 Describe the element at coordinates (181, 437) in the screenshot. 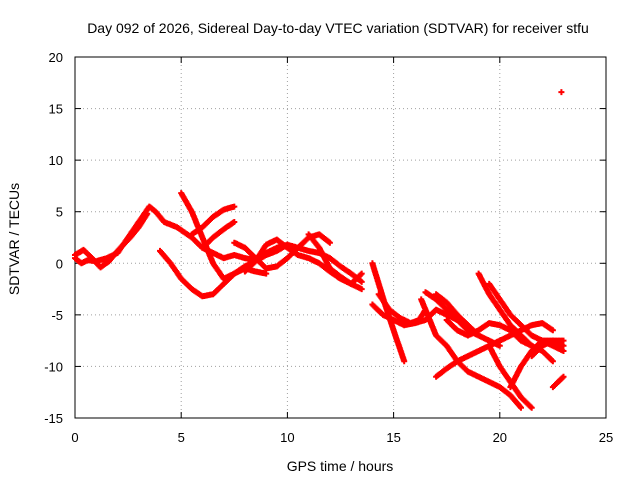

I see `x-tick-label: 5` at that location.